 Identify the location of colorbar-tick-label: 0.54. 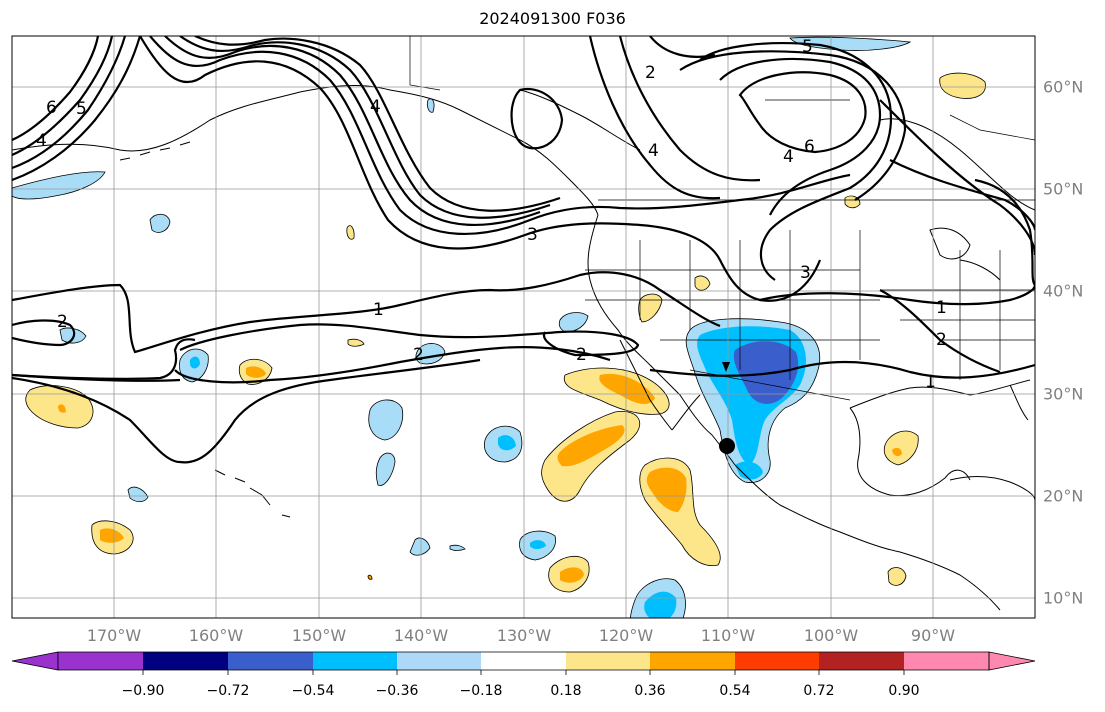
(735, 691).